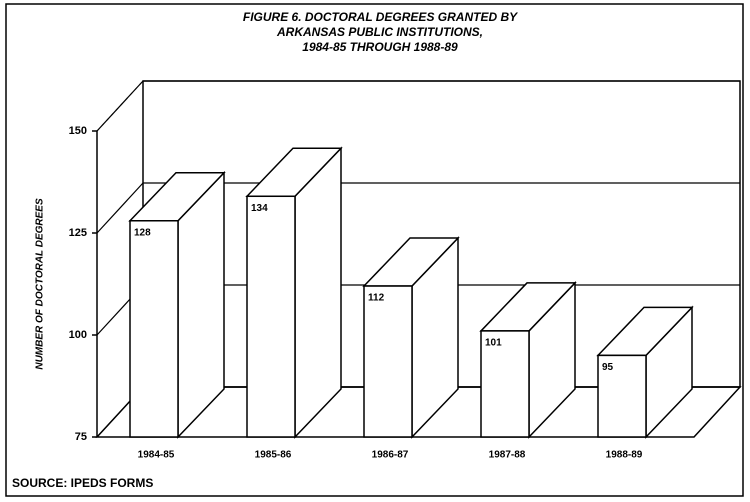 Image resolution: width=750 pixels, height=502 pixels. What do you see at coordinates (608, 367) in the screenshot?
I see `data-label: 95` at bounding box center [608, 367].